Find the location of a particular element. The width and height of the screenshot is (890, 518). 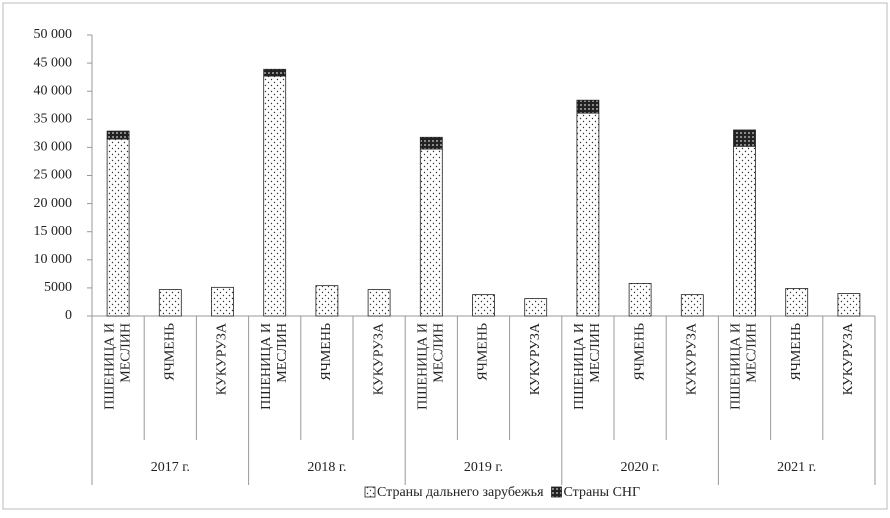

group-label: 2018 г. is located at coordinates (326, 467).